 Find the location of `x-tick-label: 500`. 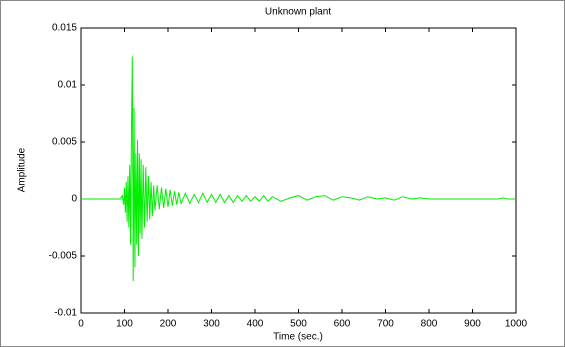

x-tick-label: 500 is located at coordinates (298, 324).